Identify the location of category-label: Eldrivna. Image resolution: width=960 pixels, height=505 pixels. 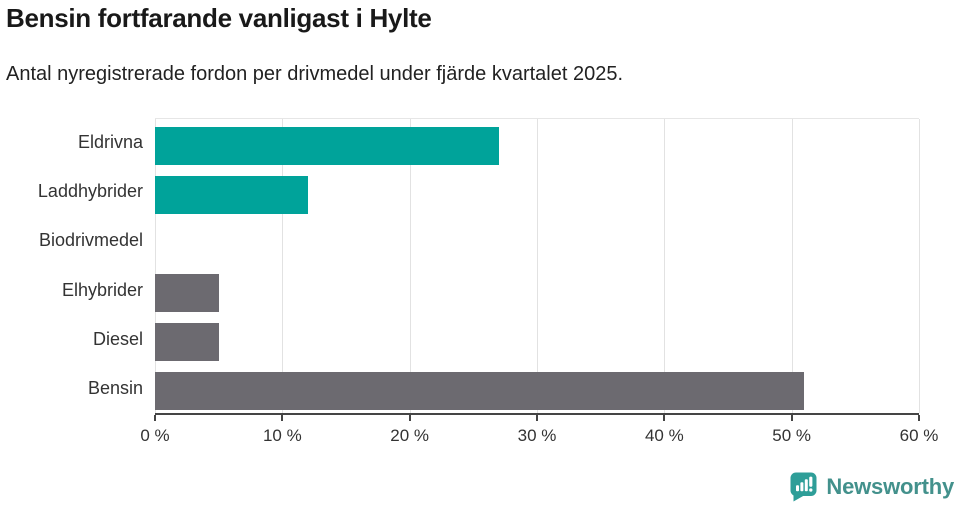
(110, 142).